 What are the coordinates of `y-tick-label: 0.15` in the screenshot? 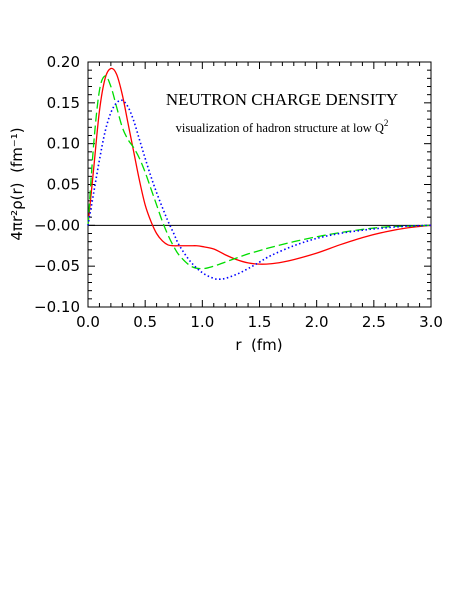 It's located at (63, 103).